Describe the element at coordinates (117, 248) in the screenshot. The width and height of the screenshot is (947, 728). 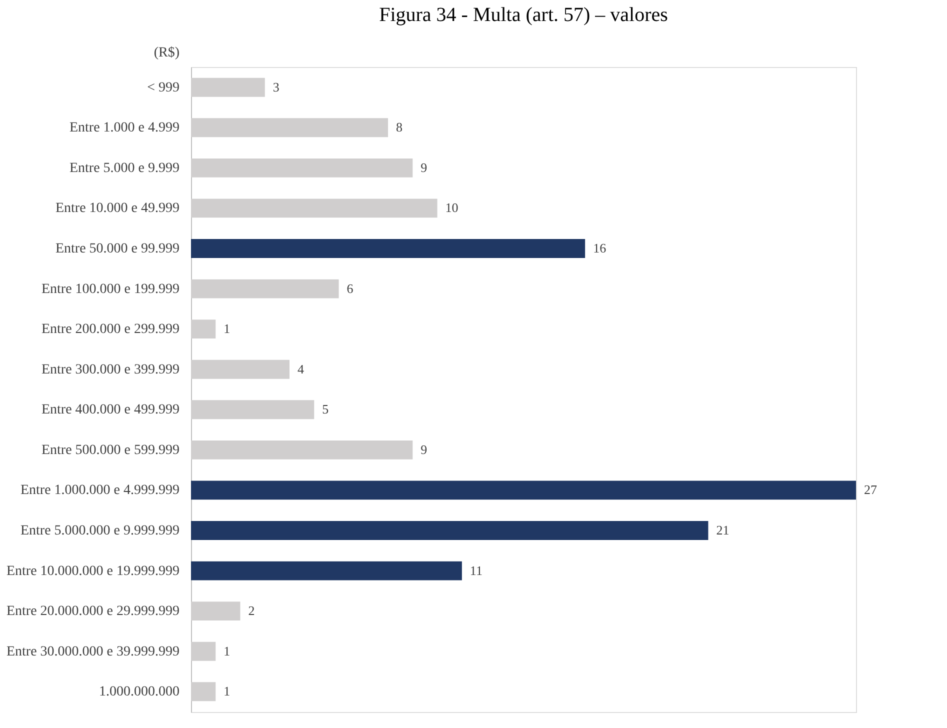
I see `y-tick-label: Entre 50.000 e 99.999` at that location.